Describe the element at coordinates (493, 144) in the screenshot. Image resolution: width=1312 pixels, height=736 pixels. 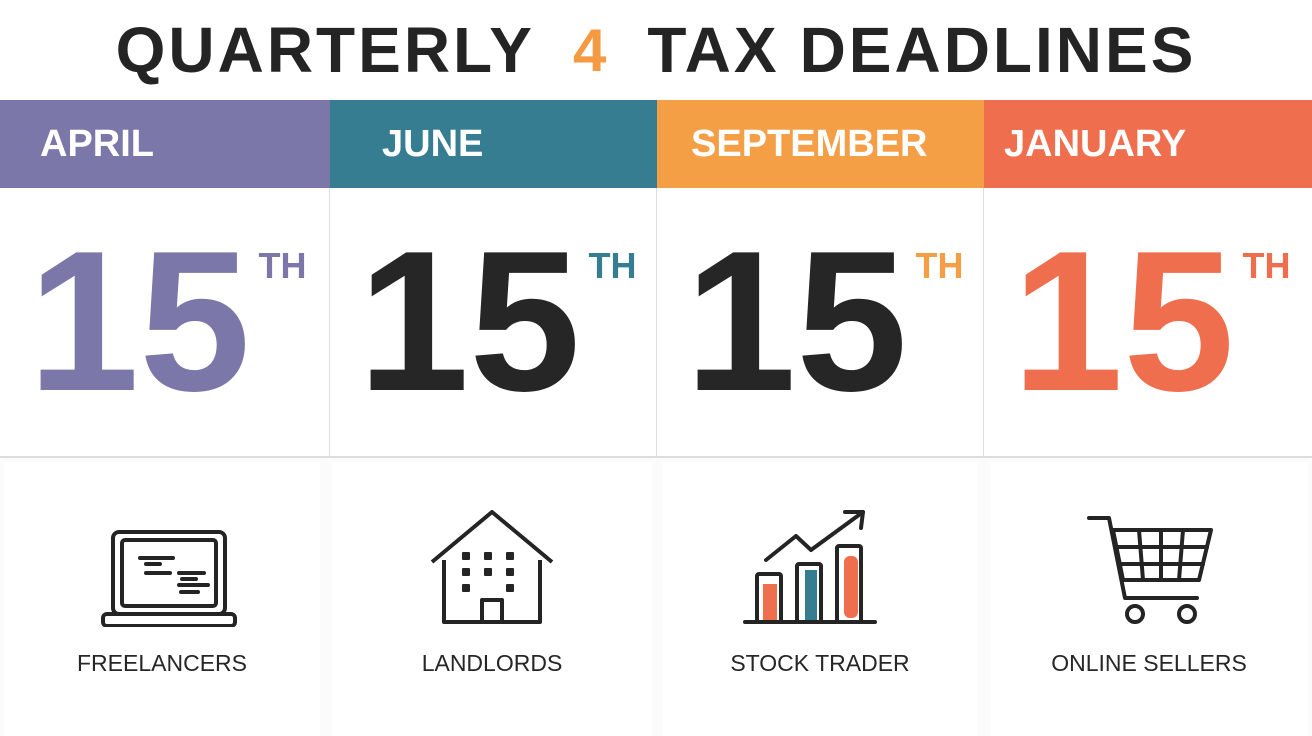
I see `month-header: JUNE` at that location.